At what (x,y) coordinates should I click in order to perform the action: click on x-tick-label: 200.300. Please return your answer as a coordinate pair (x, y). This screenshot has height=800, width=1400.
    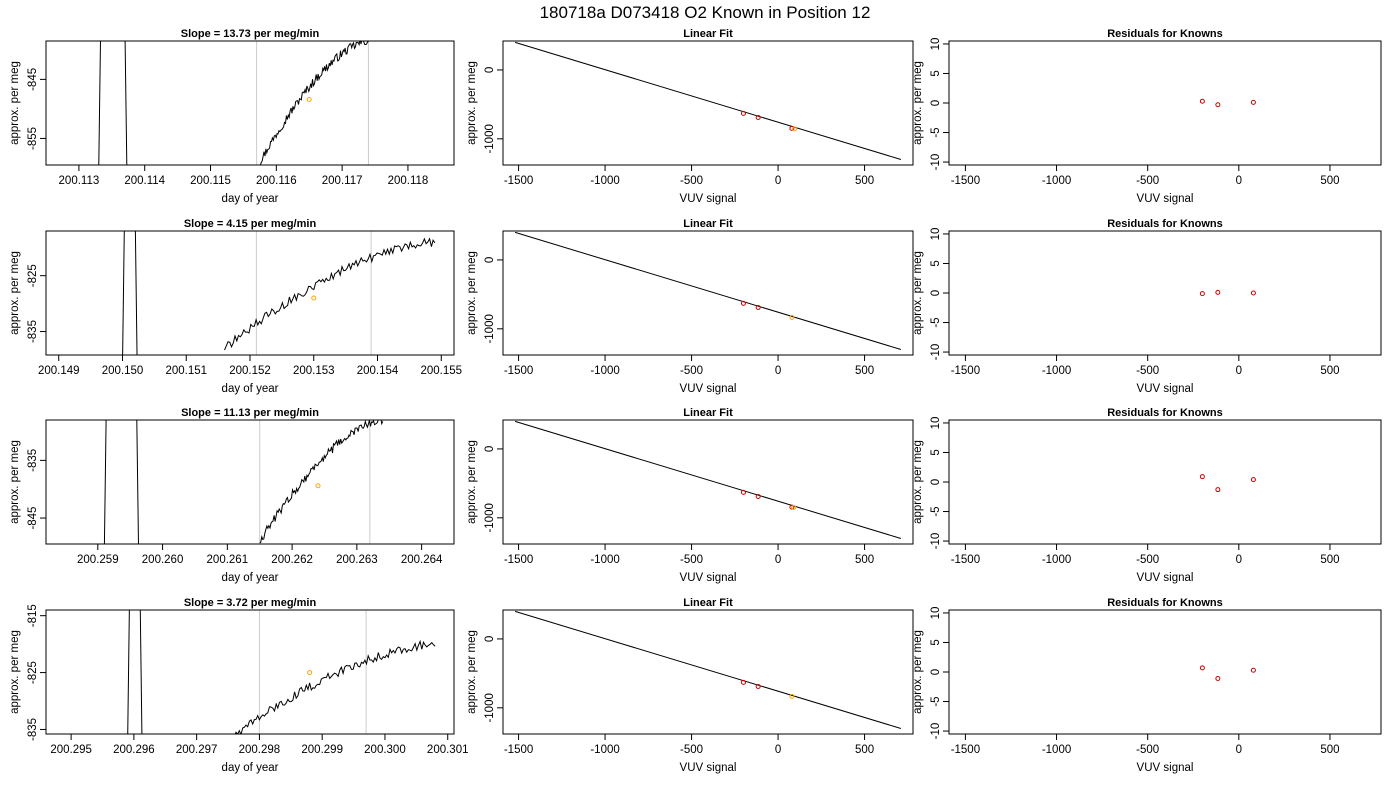
    Looking at the image, I should click on (385, 750).